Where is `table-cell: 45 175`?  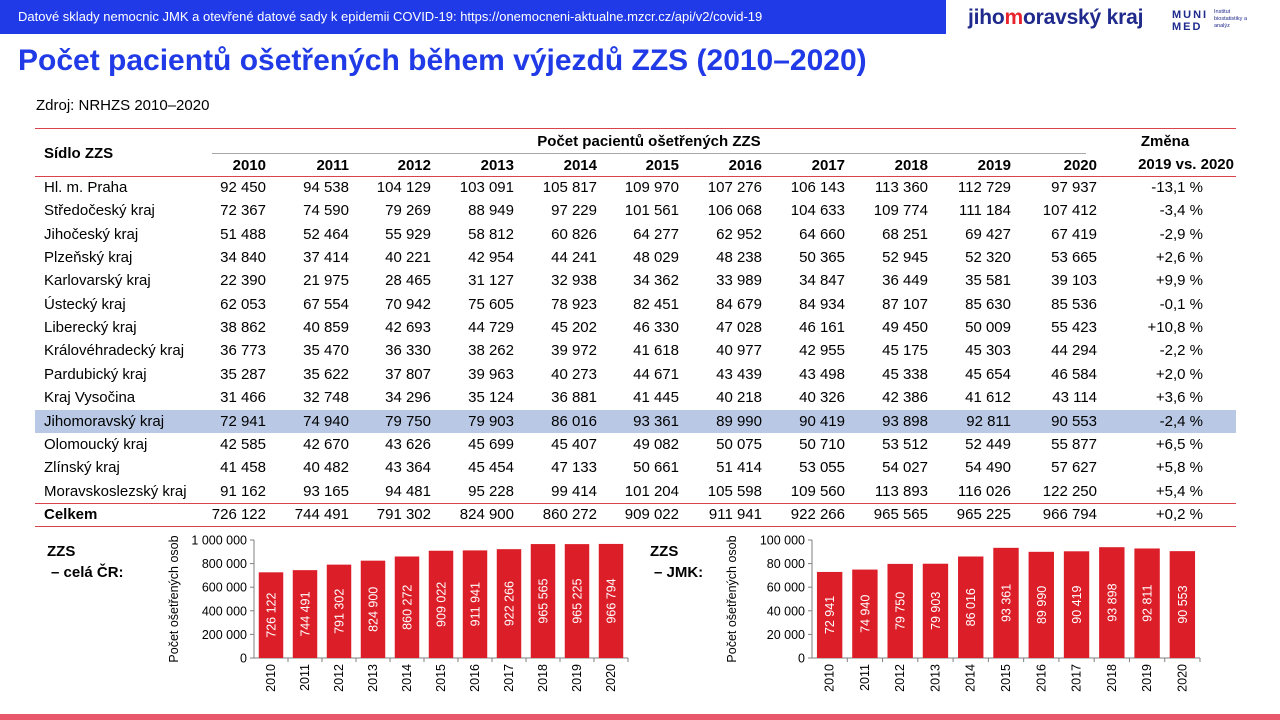 table-cell: 45 175 is located at coordinates (905, 351).